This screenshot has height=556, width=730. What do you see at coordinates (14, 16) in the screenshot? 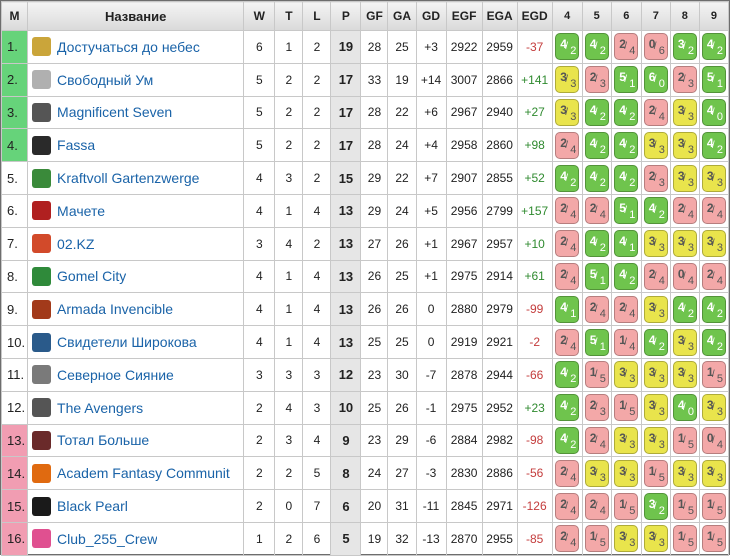
I see `header-pos: M` at bounding box center [14, 16].